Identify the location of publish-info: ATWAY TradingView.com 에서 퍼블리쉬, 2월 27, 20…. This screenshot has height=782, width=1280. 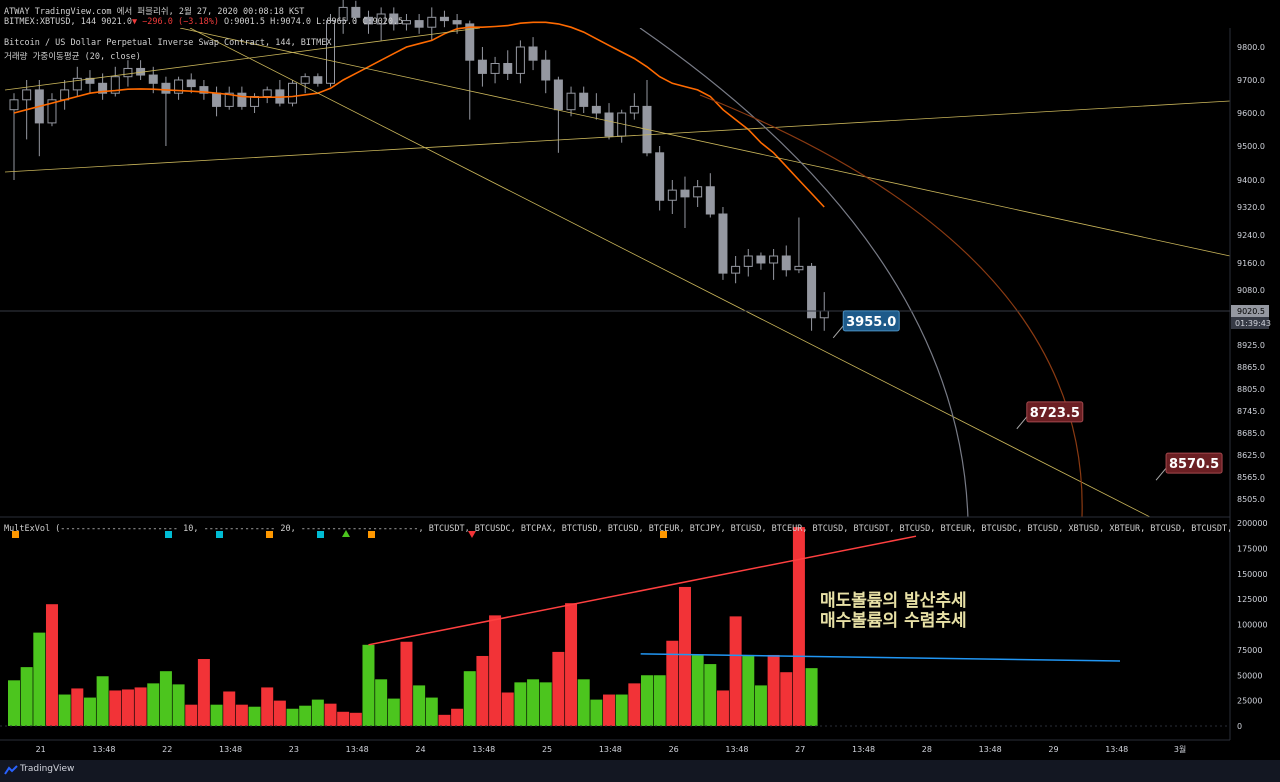
(154, 12).